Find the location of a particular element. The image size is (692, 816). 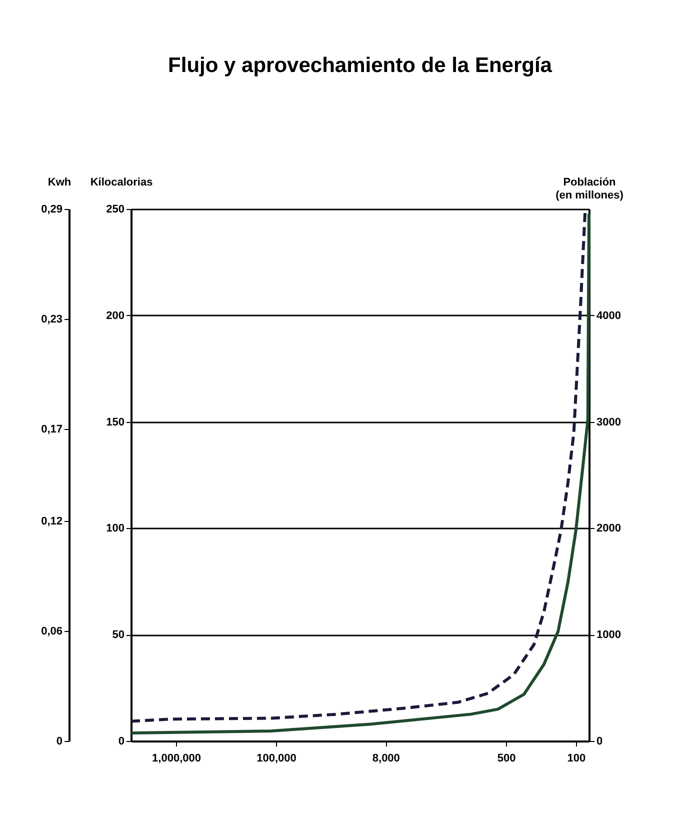

y2-axis-title: Población (en millones) is located at coordinates (590, 189).